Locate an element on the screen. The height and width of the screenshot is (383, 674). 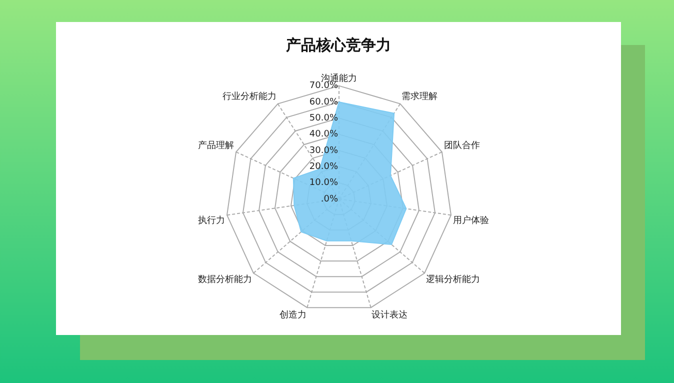
spoke-label: 需求理解 is located at coordinates (419, 96).